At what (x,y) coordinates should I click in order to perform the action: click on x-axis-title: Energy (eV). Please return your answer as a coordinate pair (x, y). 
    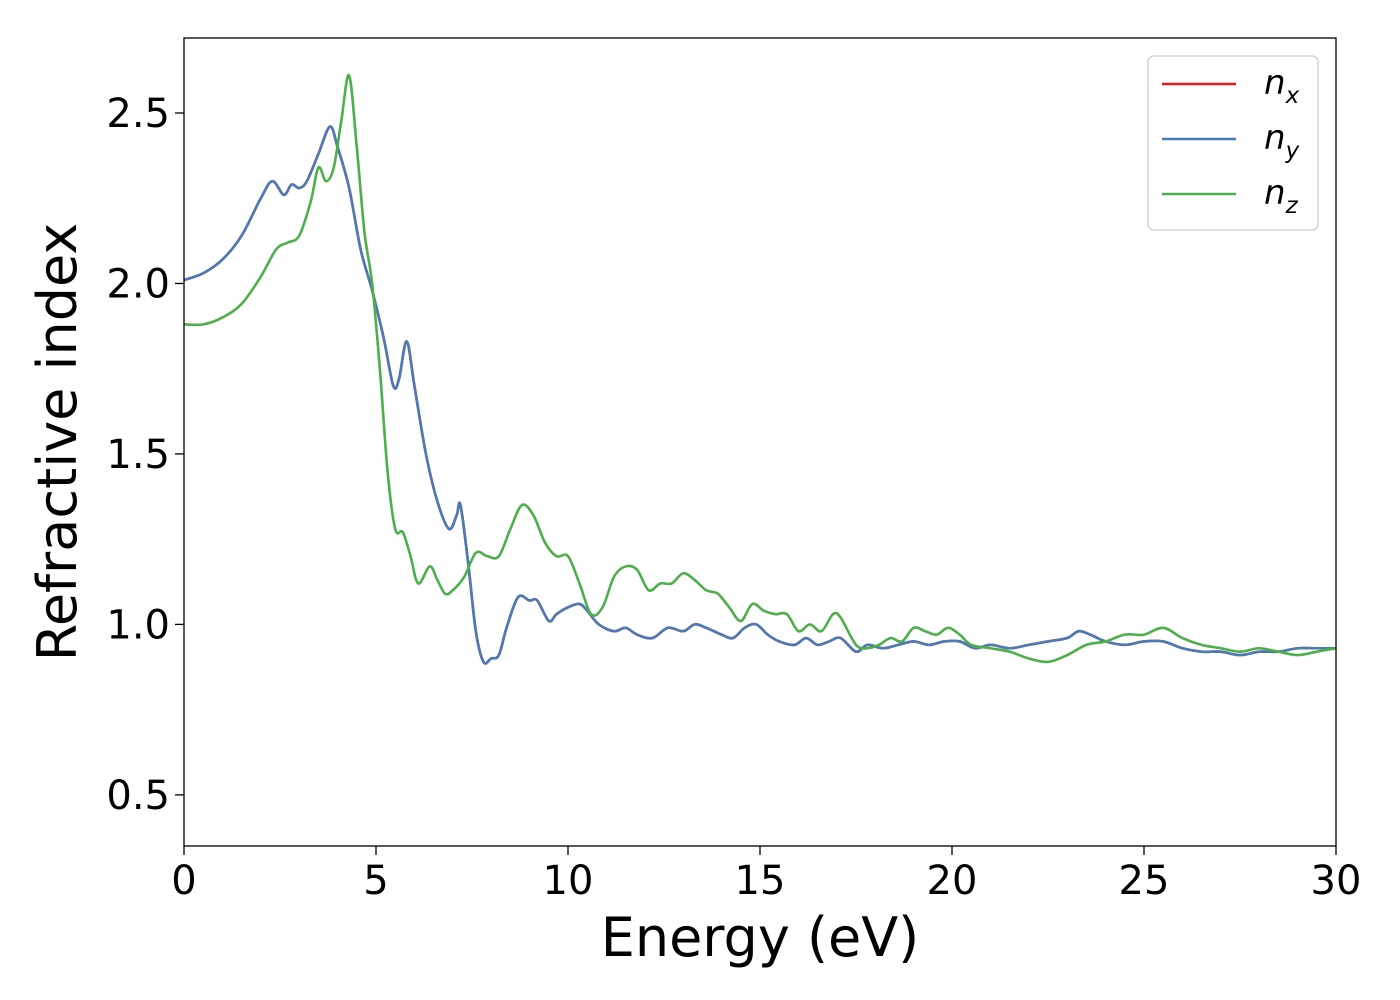
    Looking at the image, I should click on (760, 937).